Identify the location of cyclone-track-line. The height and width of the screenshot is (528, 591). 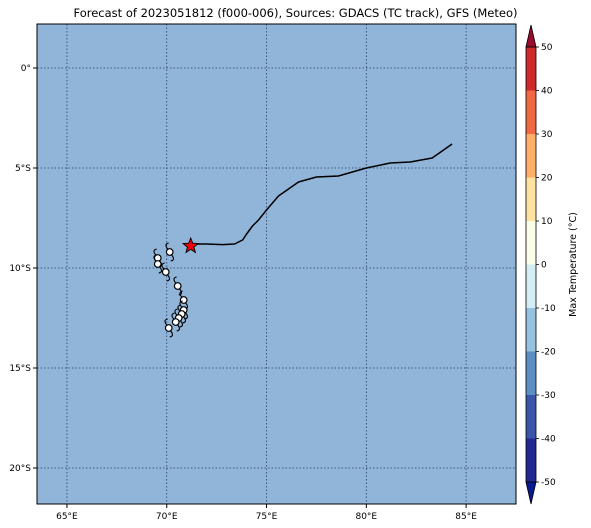
(321, 194).